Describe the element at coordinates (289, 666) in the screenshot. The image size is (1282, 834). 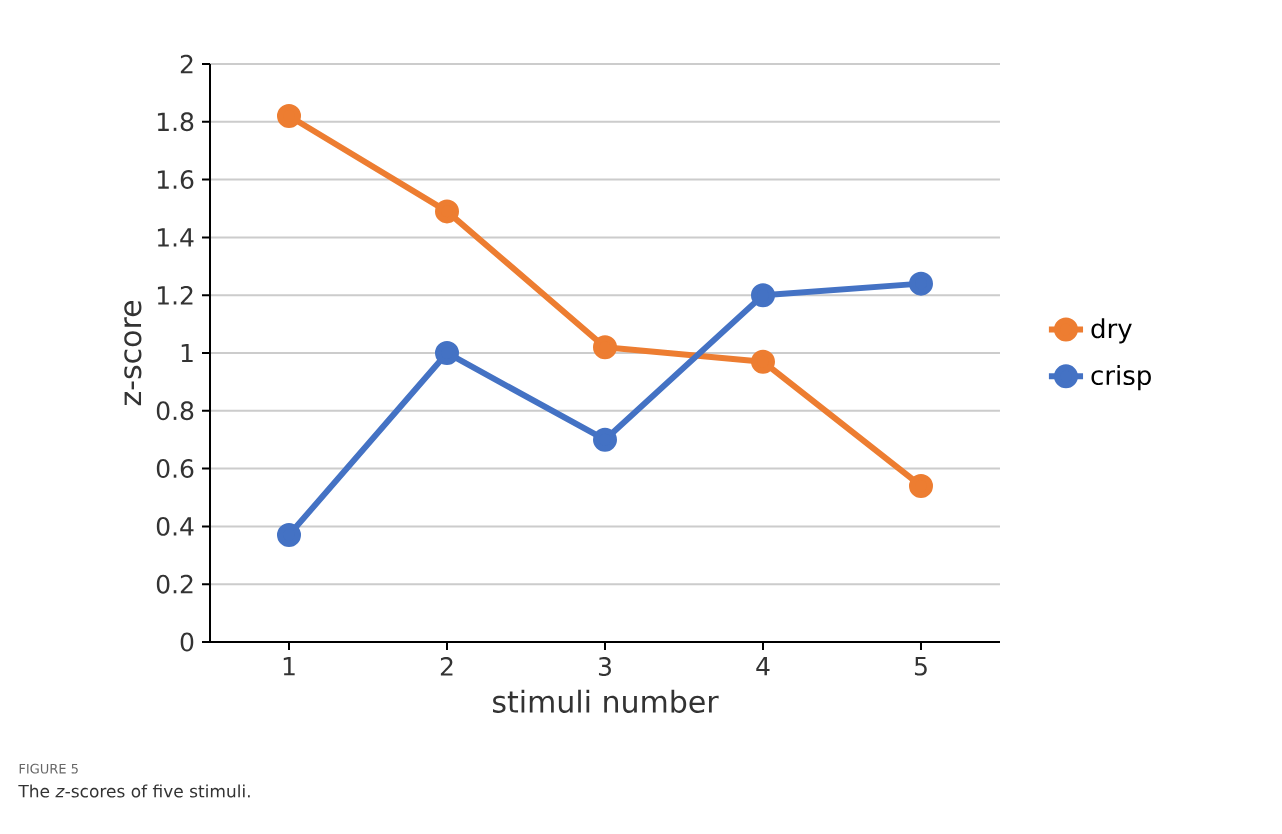
I see `x-tick-label: 1` at that location.